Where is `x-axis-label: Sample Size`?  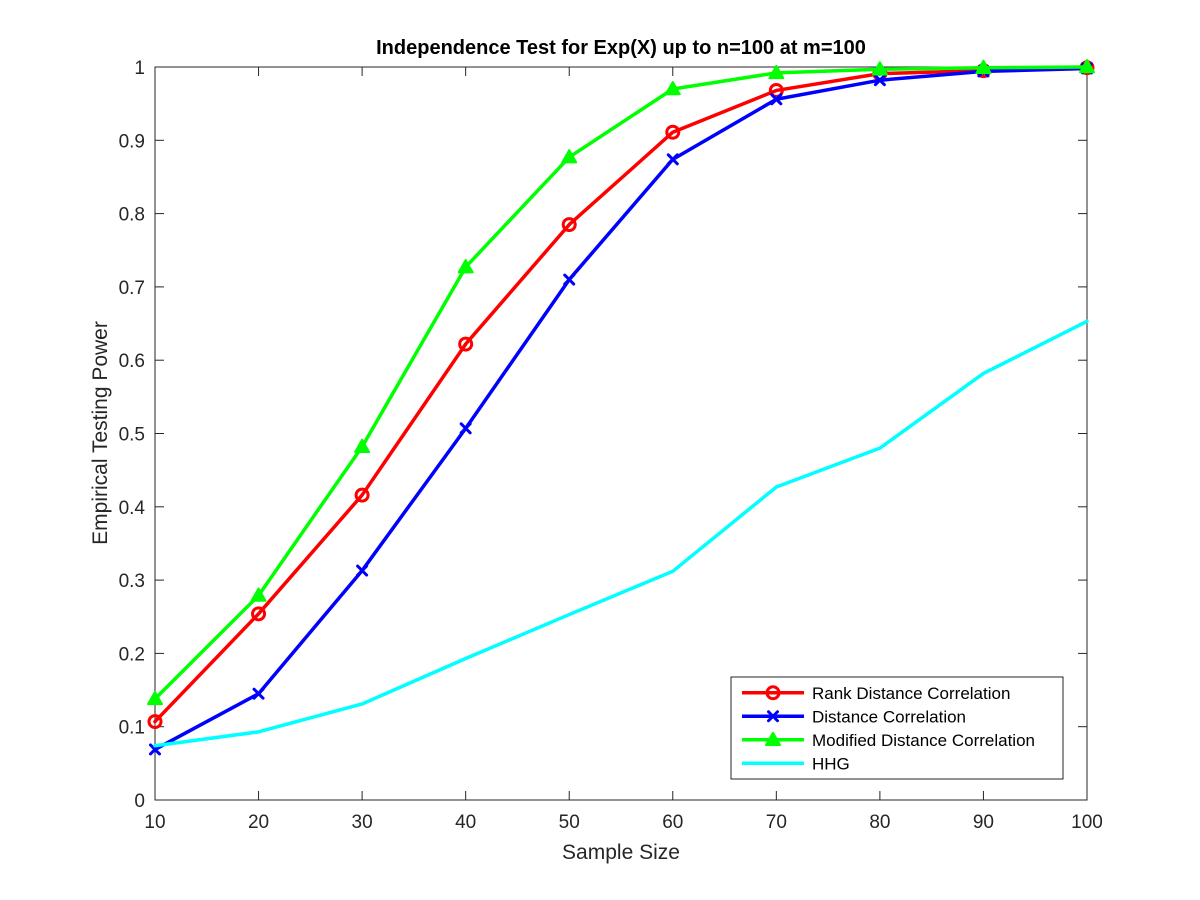
x-axis-label: Sample Size is located at coordinates (621, 852).